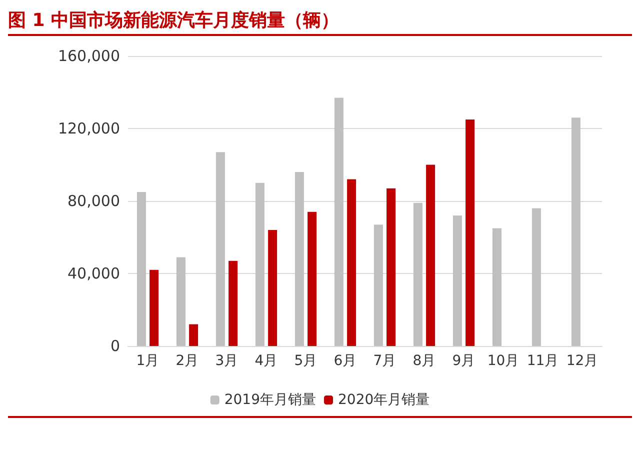  I want to click on x-tick-label: 5月, so click(306, 361).